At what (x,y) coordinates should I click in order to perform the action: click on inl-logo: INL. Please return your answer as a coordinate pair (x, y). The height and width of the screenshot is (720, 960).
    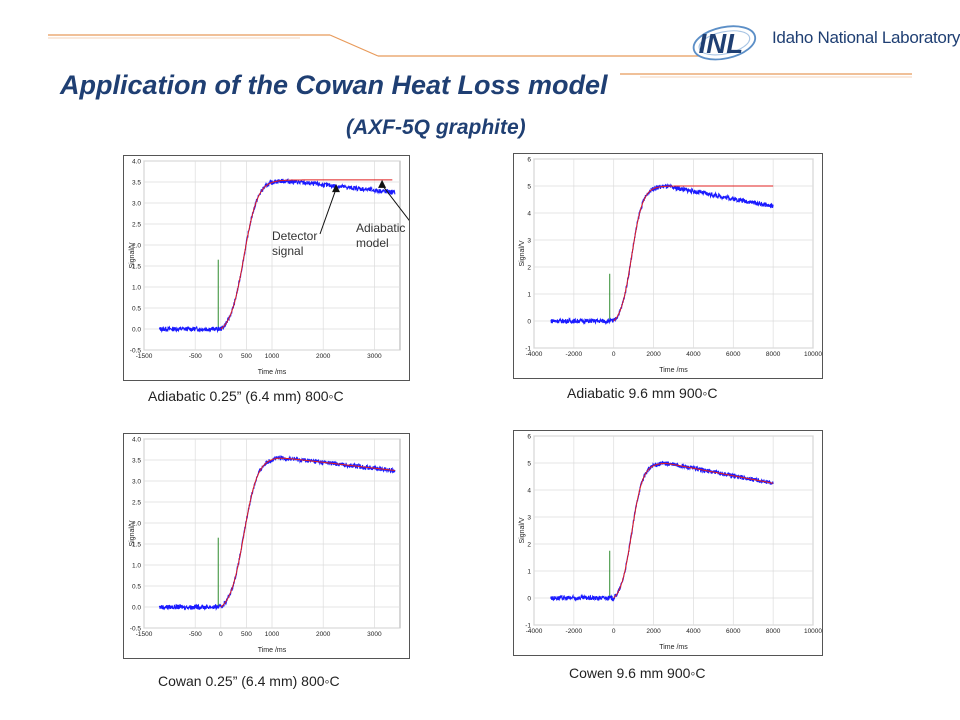
    Looking at the image, I should click on (724, 43).